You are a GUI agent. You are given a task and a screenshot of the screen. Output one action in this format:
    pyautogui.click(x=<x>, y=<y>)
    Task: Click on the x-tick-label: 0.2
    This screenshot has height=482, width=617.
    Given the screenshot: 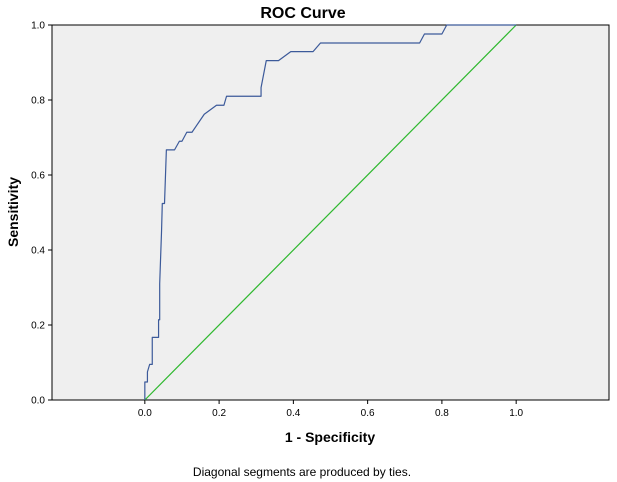 What is the action you would take?
    pyautogui.click(x=219, y=413)
    